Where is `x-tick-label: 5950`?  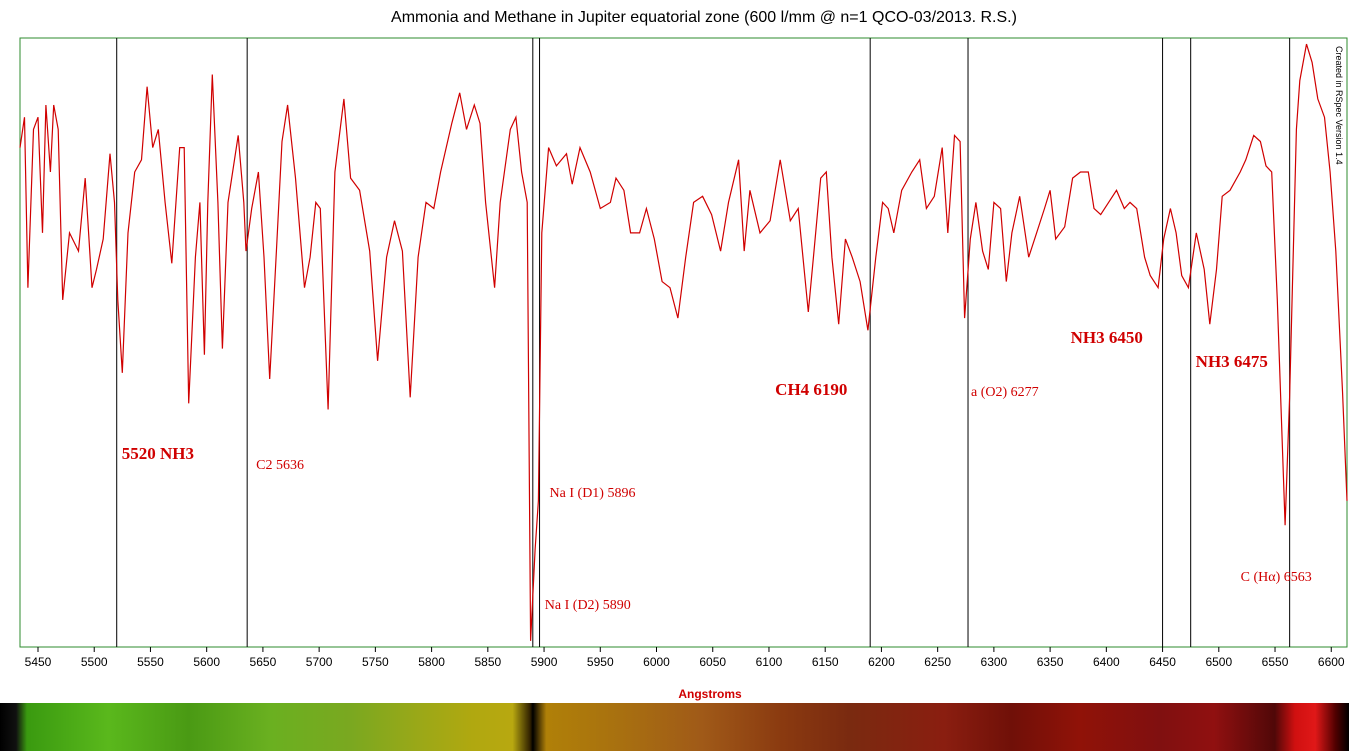 x-tick-label: 5950 is located at coordinates (600, 662).